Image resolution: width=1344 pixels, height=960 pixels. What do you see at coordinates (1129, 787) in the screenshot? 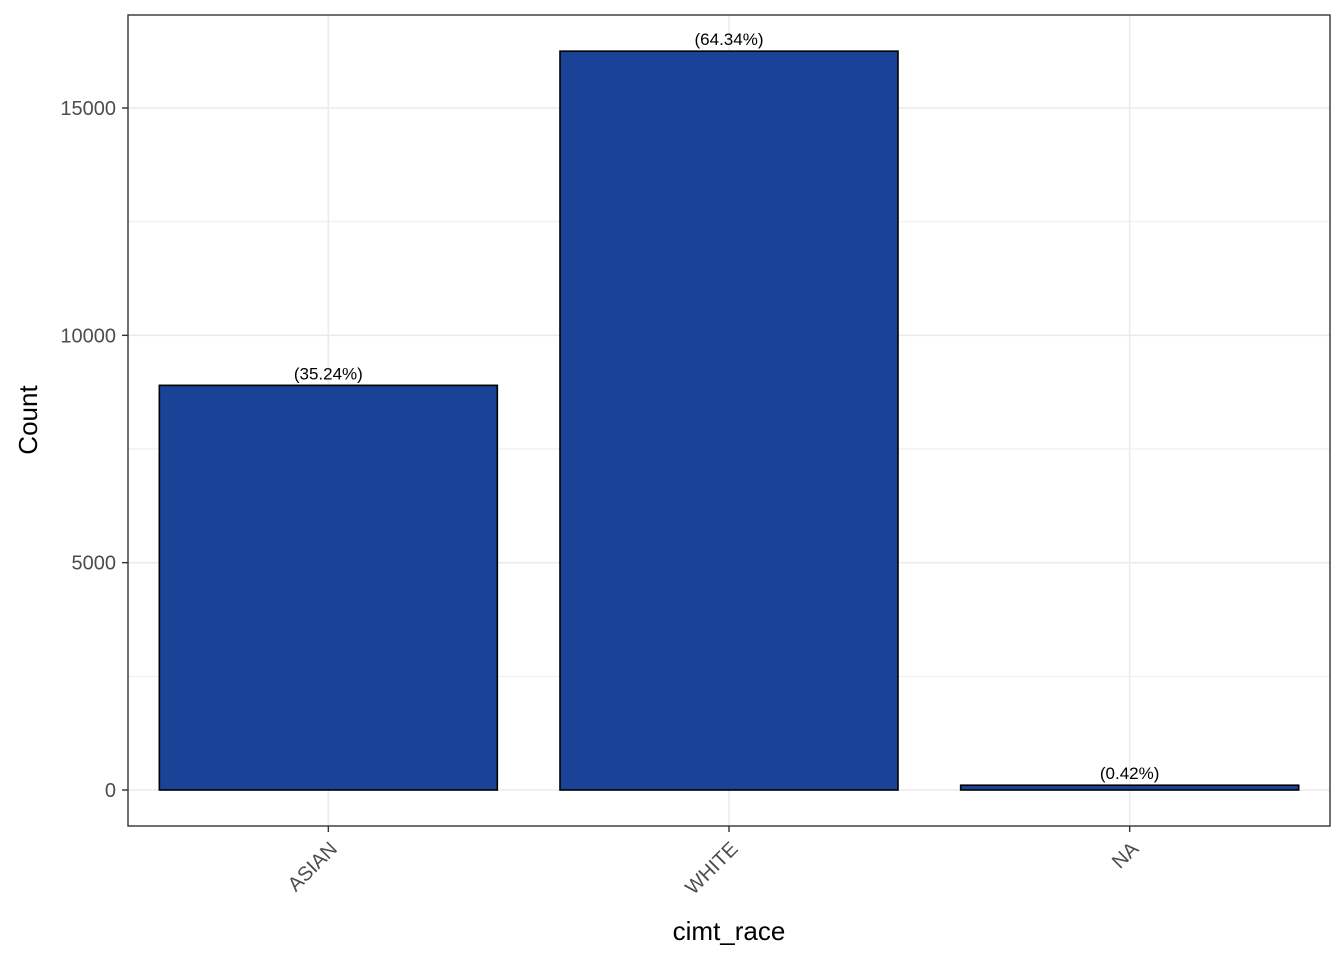
I see `bar-na` at bounding box center [1129, 787].